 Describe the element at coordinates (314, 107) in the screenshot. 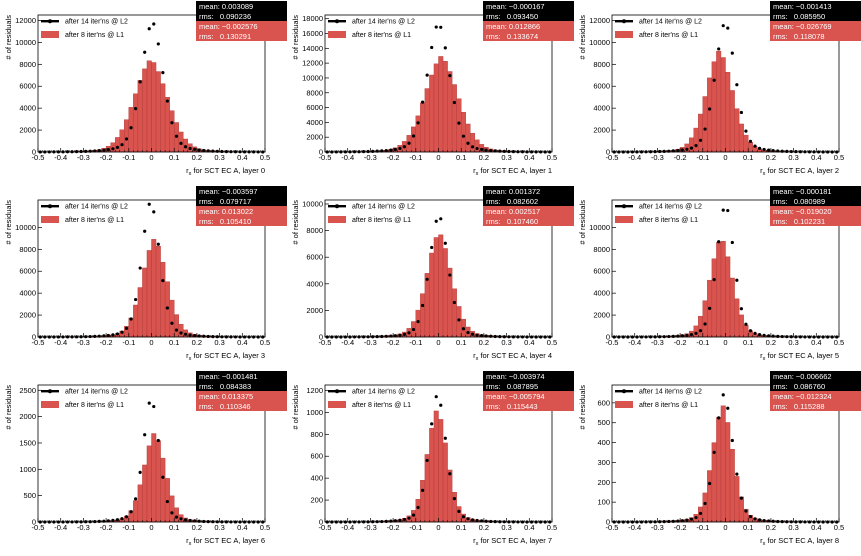

I see `y-tick-label: 6000` at that location.